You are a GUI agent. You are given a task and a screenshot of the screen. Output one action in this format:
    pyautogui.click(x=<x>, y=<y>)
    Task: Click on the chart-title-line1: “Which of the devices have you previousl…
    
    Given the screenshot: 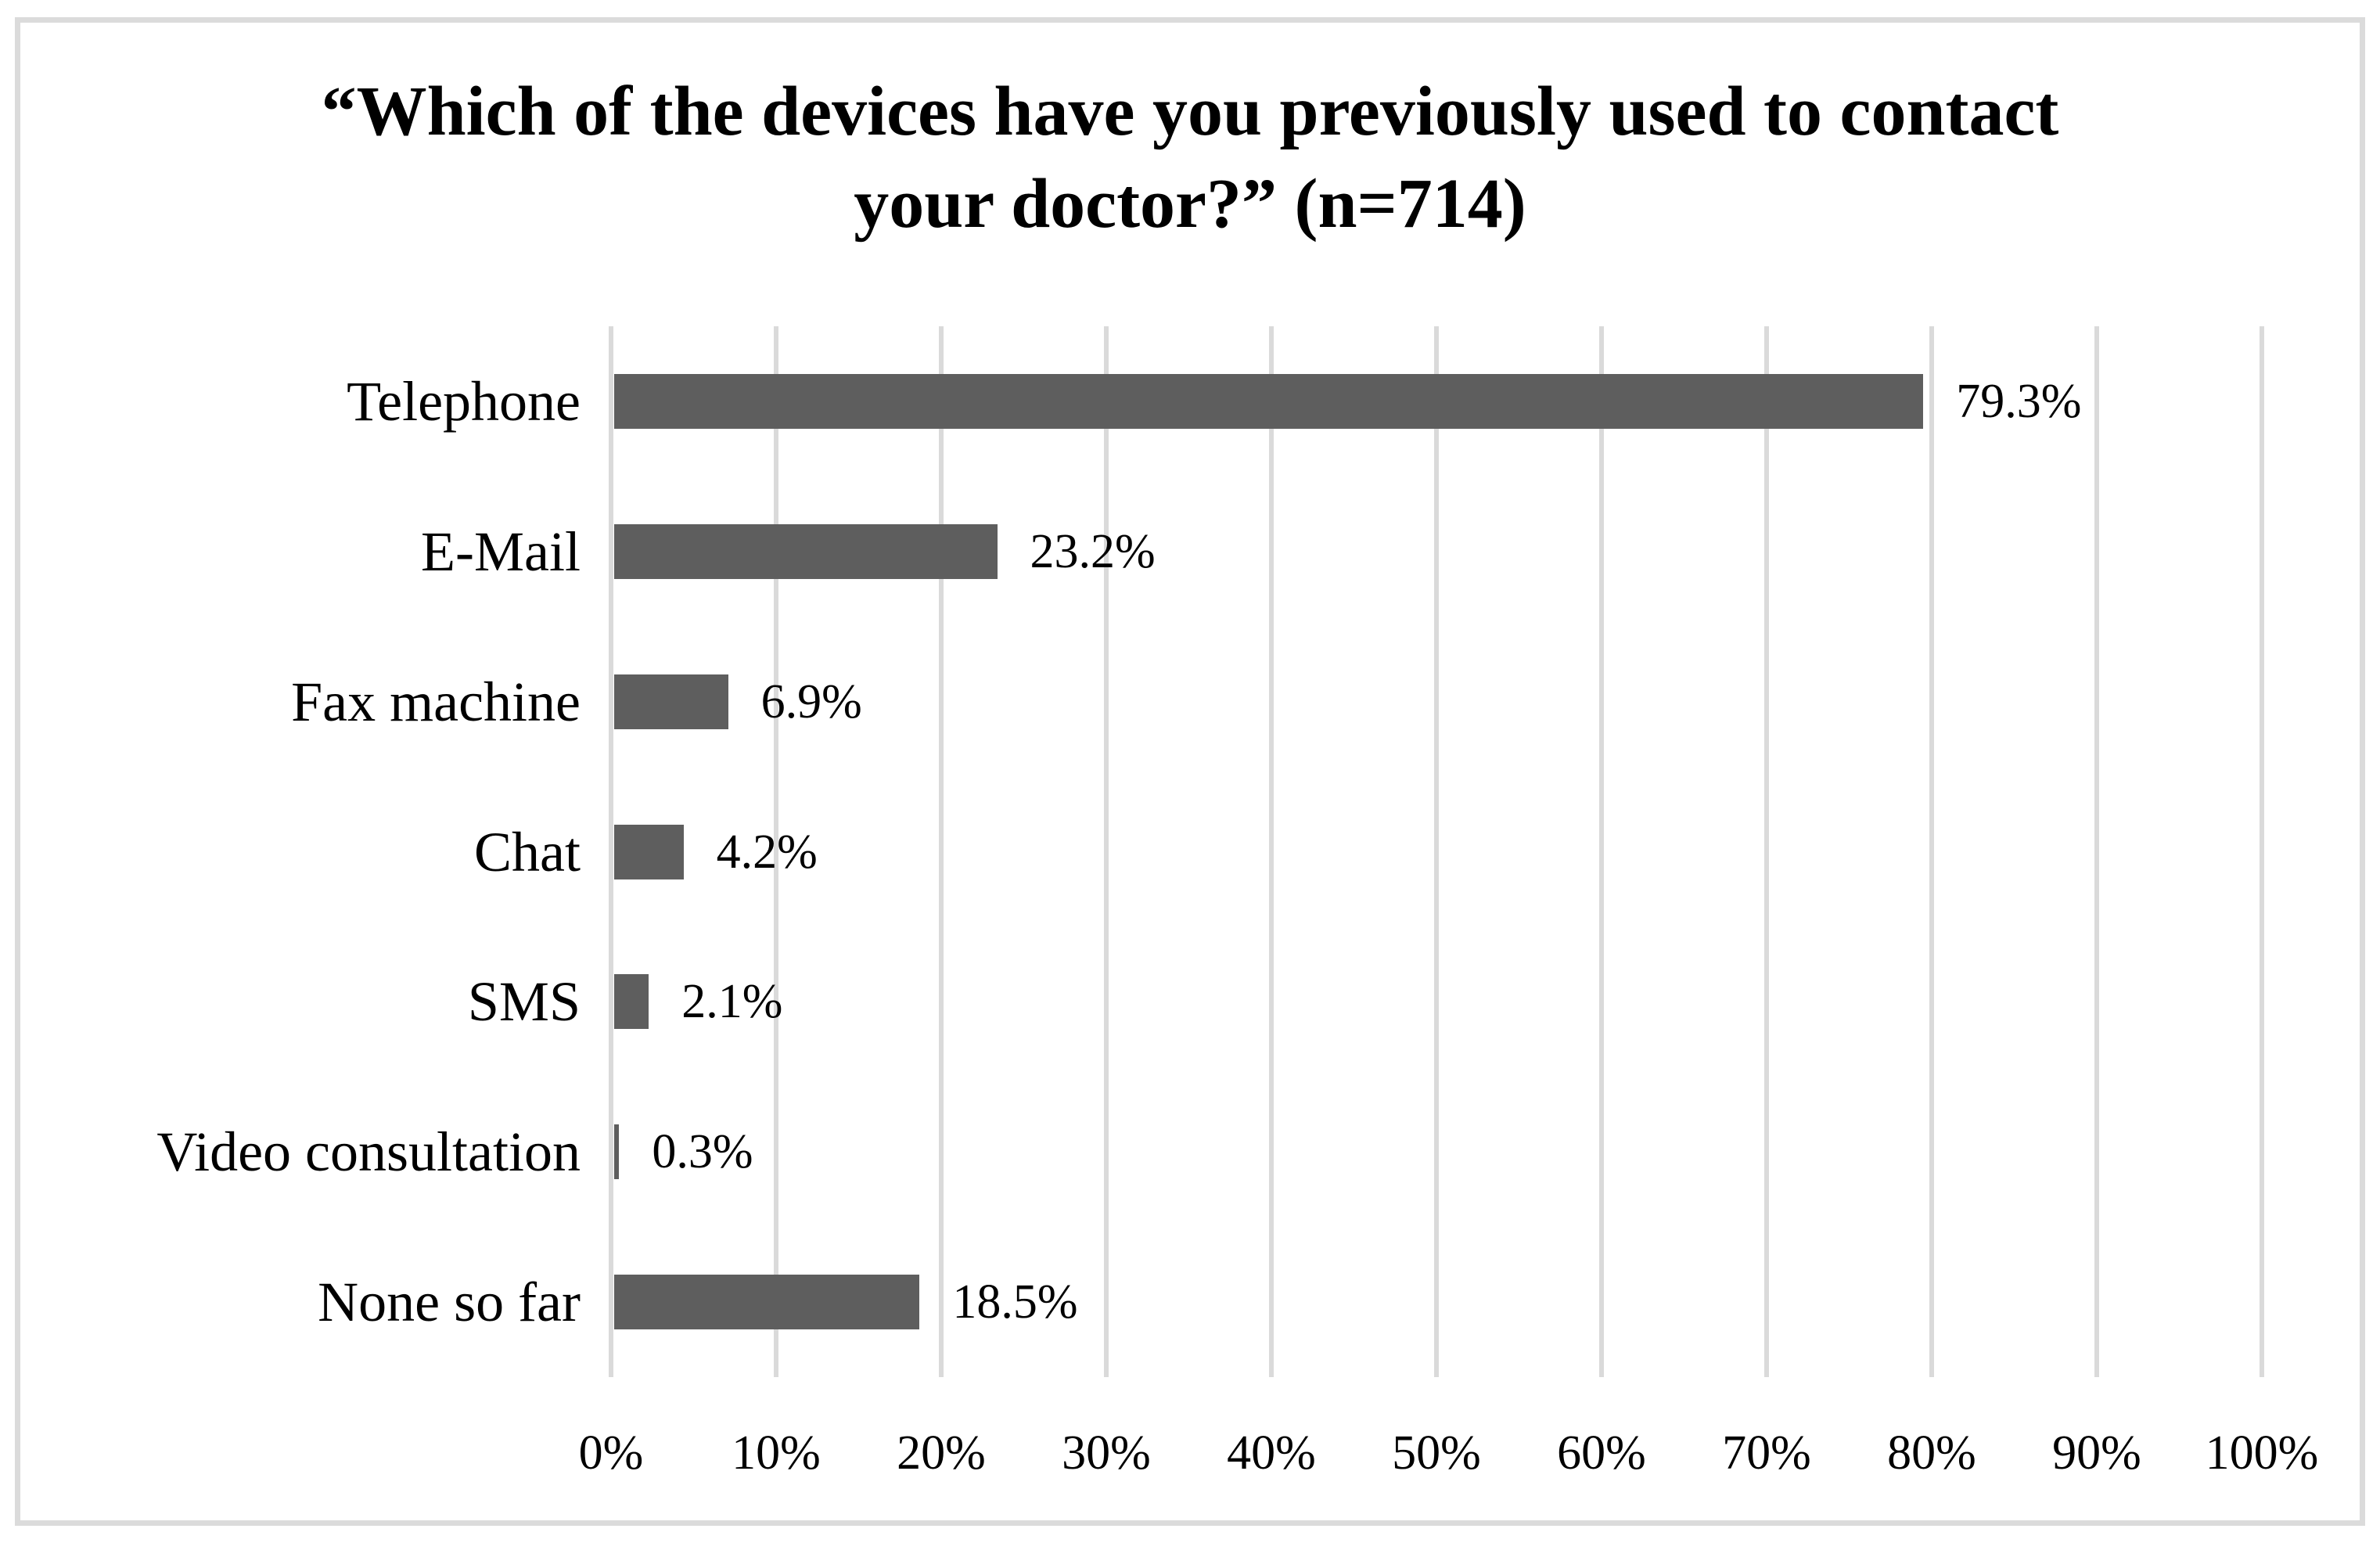 What is the action you would take?
    pyautogui.click(x=1190, y=111)
    